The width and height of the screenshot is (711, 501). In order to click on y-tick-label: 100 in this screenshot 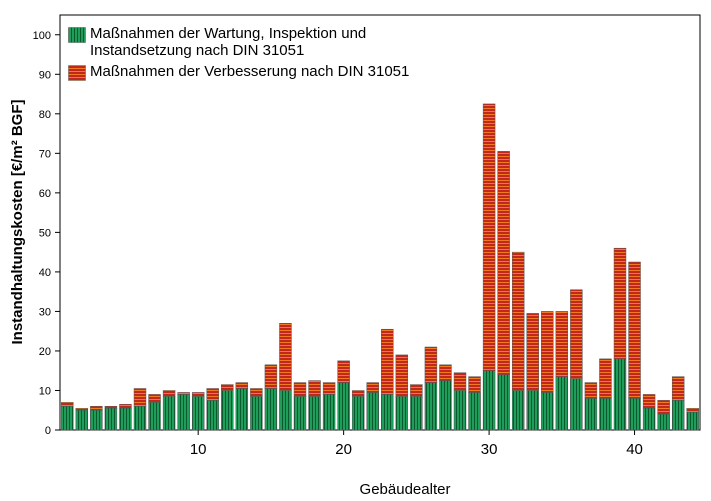, I will do `click(42, 36)`.